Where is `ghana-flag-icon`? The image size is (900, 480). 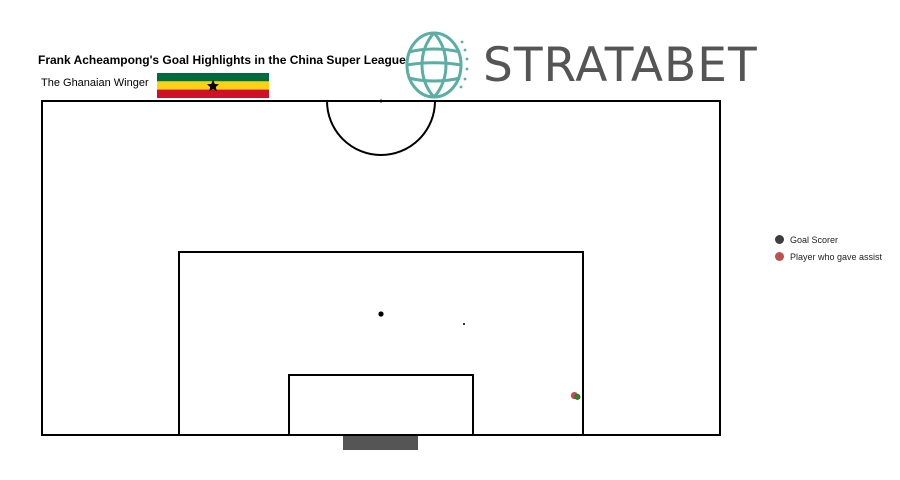
ghana-flag-icon is located at coordinates (213, 85).